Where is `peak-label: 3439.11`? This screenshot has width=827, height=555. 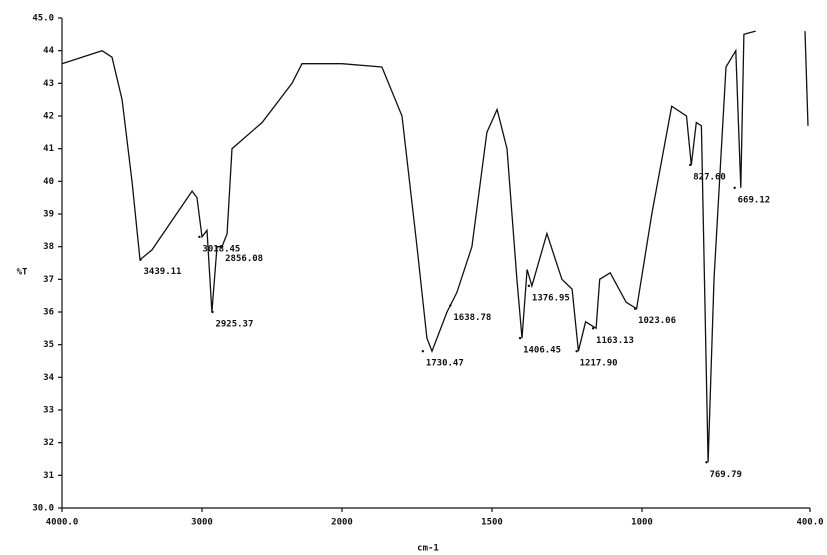 peak-label: 3439.11 is located at coordinates (163, 272).